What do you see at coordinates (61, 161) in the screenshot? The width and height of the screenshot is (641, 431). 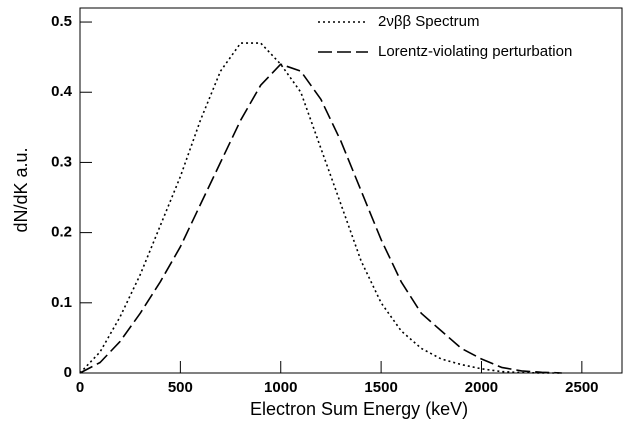 I see `y-tick-label: 0.3` at bounding box center [61, 161].